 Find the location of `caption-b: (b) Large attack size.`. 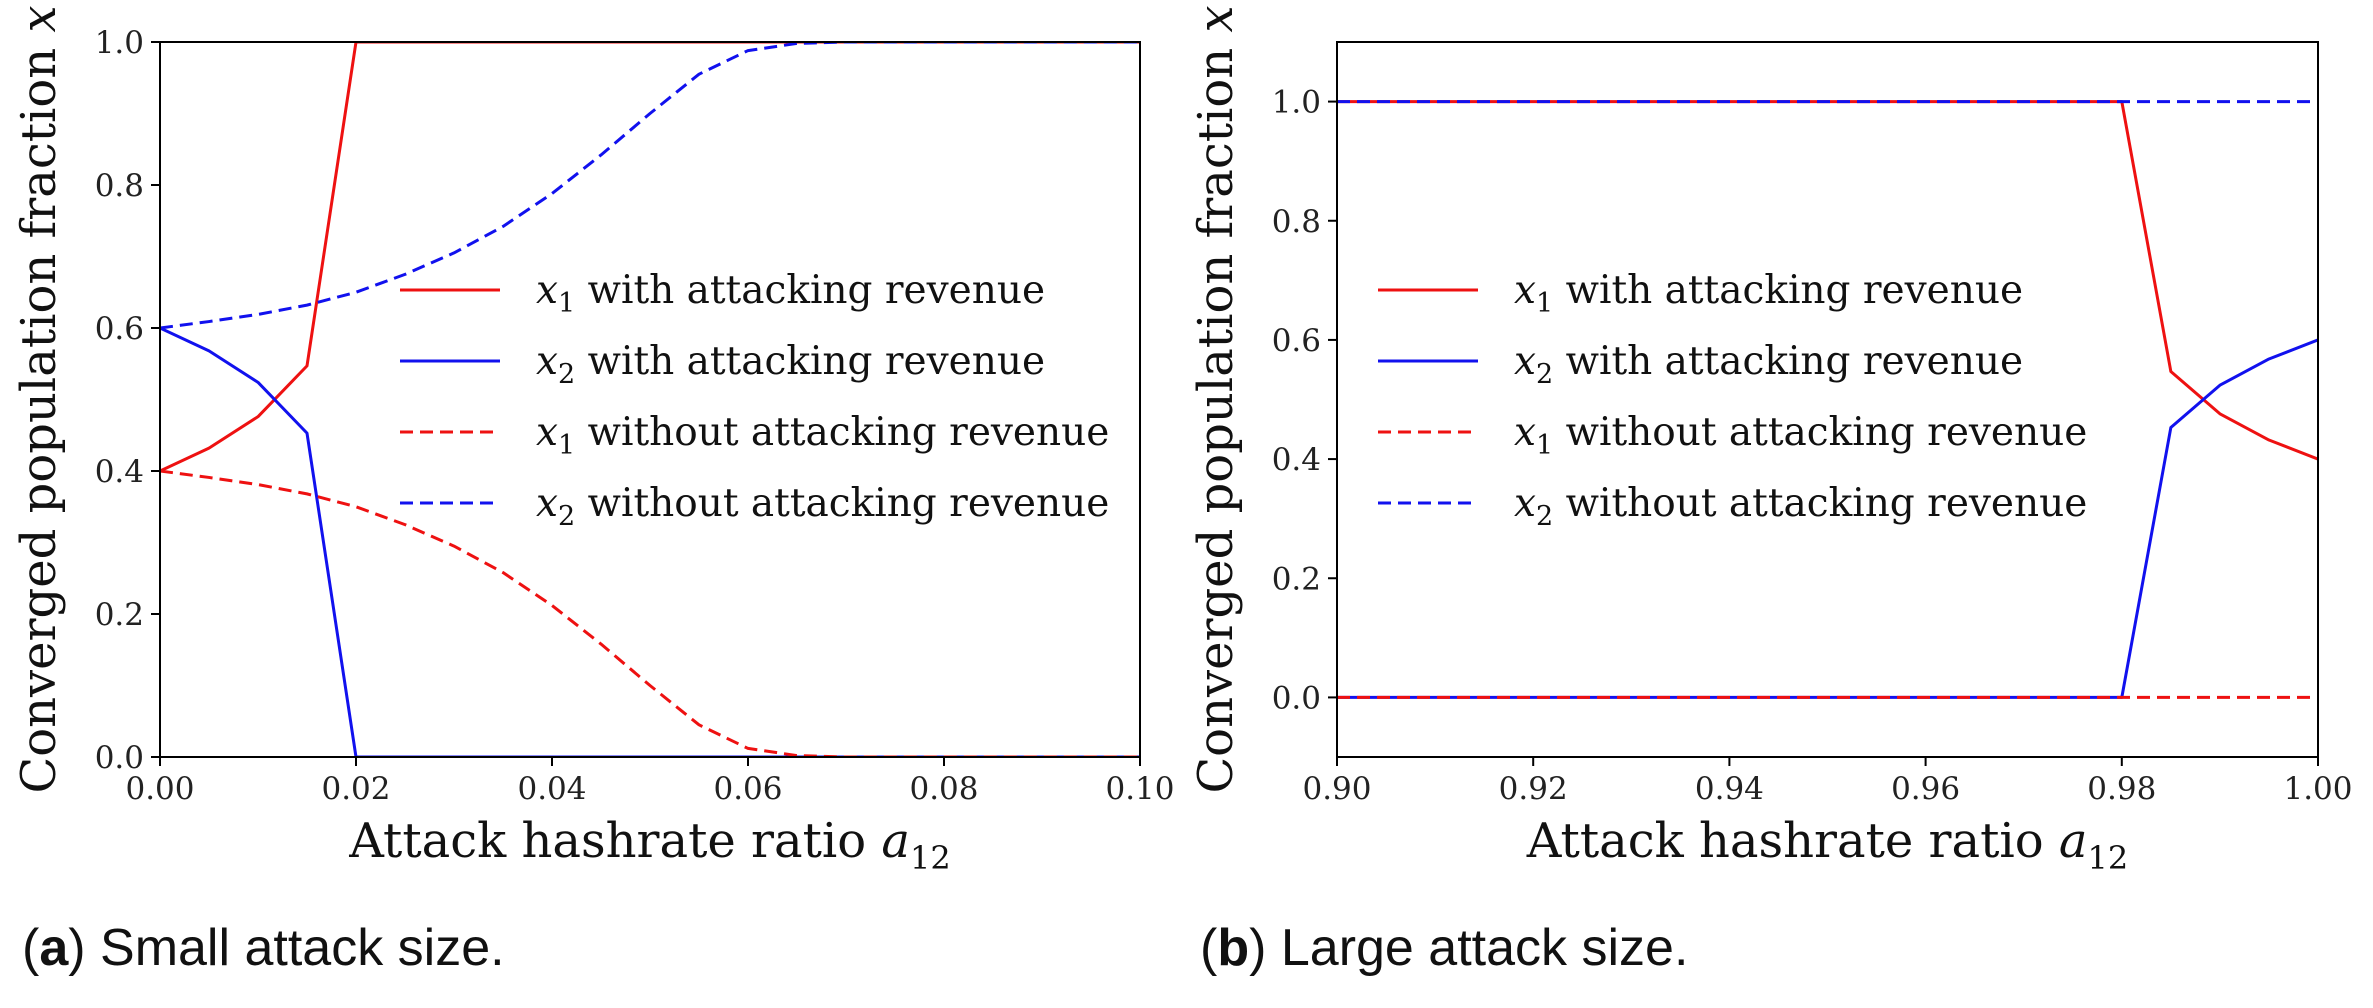

caption-b: (b) Large attack size. is located at coordinates (1444, 948).